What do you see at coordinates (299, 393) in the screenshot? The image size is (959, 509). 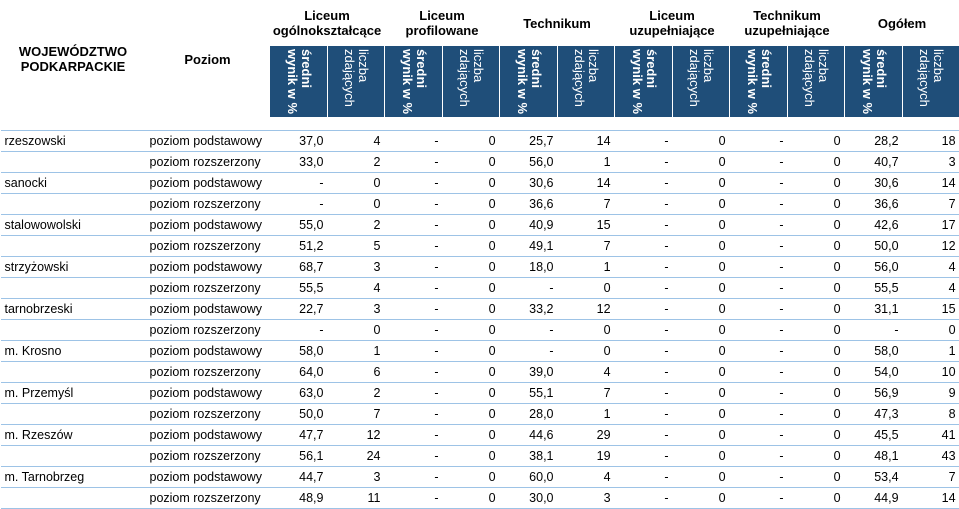 I see `avg-cell: 63,0` at bounding box center [299, 393].